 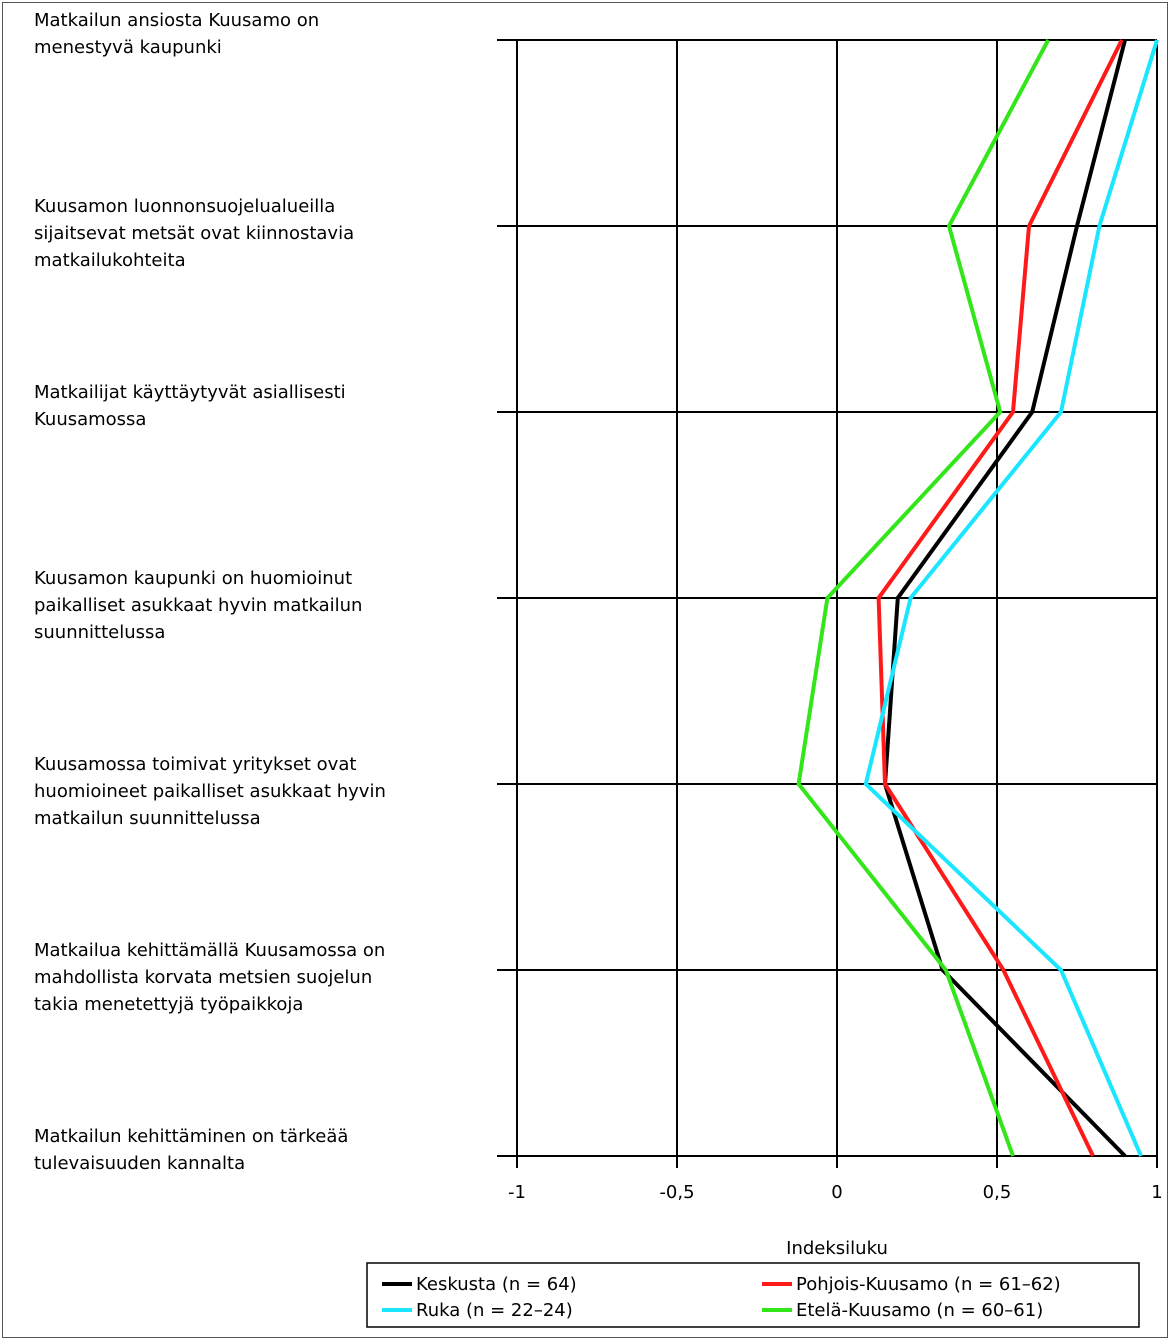 I want to click on legend-label: Pohjois-Kuusamo (n = 61–62), so click(x=928, y=1284).